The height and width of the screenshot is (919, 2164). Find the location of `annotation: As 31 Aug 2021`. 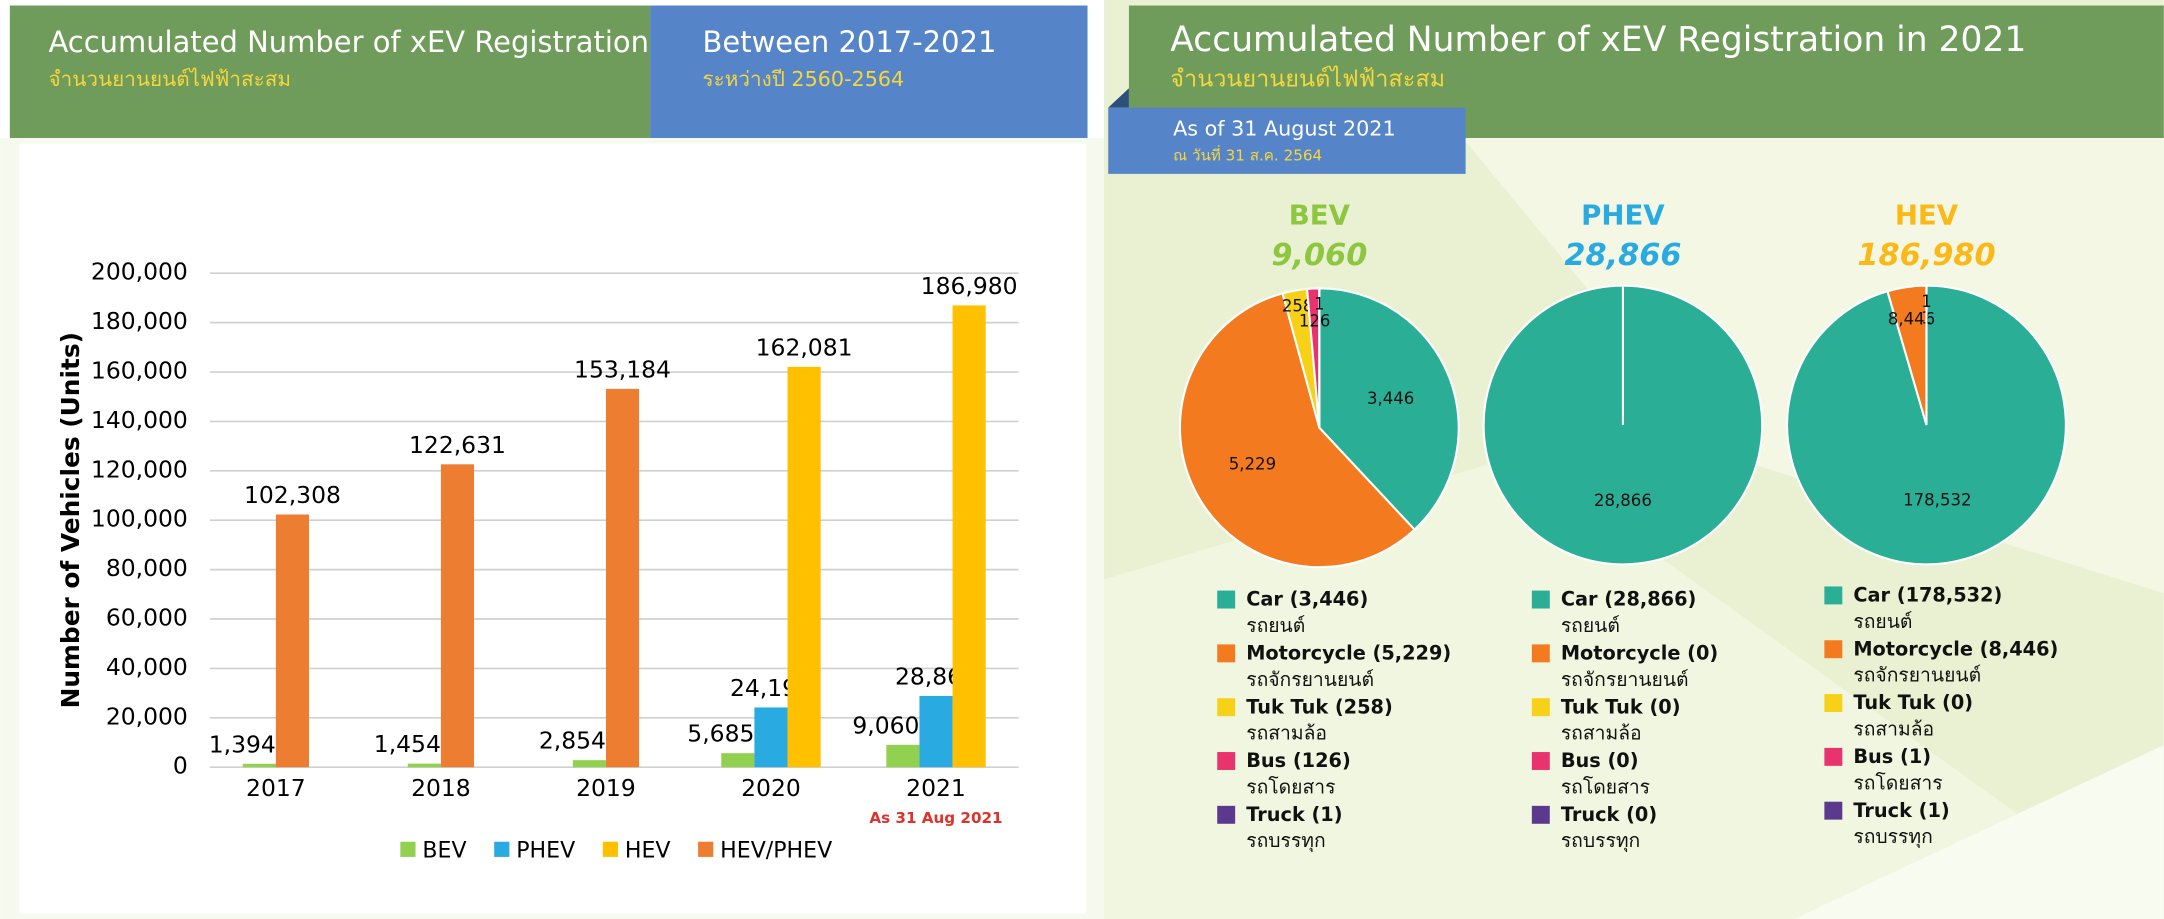

annotation: As 31 Aug 2021 is located at coordinates (935, 818).